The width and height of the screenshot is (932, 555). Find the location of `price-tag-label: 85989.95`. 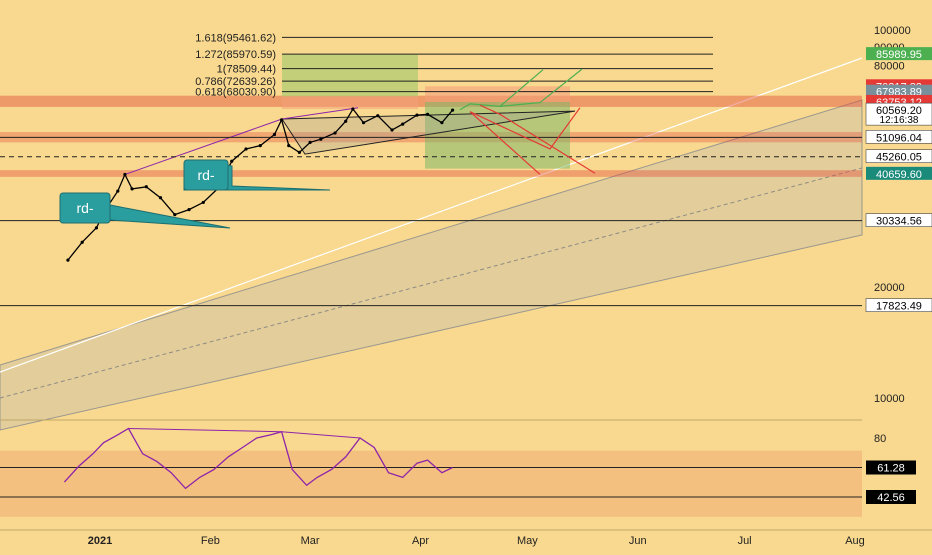

price-tag-label: 85989.95 is located at coordinates (899, 55).